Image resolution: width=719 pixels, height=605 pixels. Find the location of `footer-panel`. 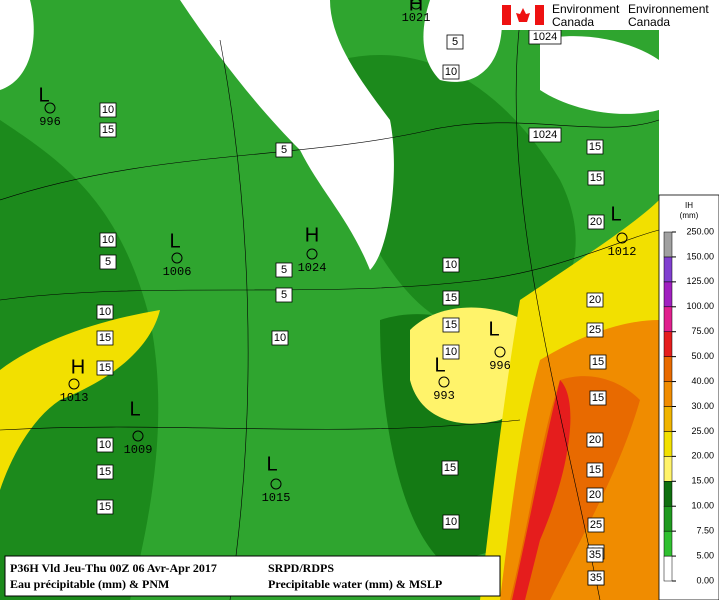

footer-panel is located at coordinates (252, 576).